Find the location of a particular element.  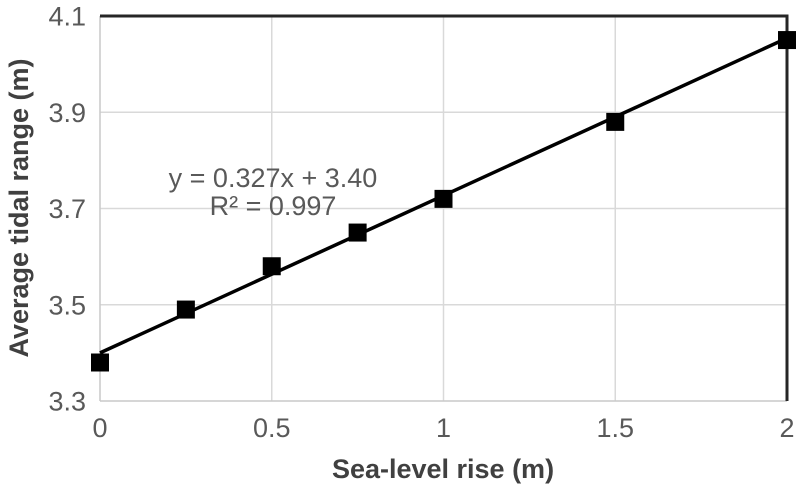

y-axis-title: Average tidal range (m) is located at coordinates (19, 207).